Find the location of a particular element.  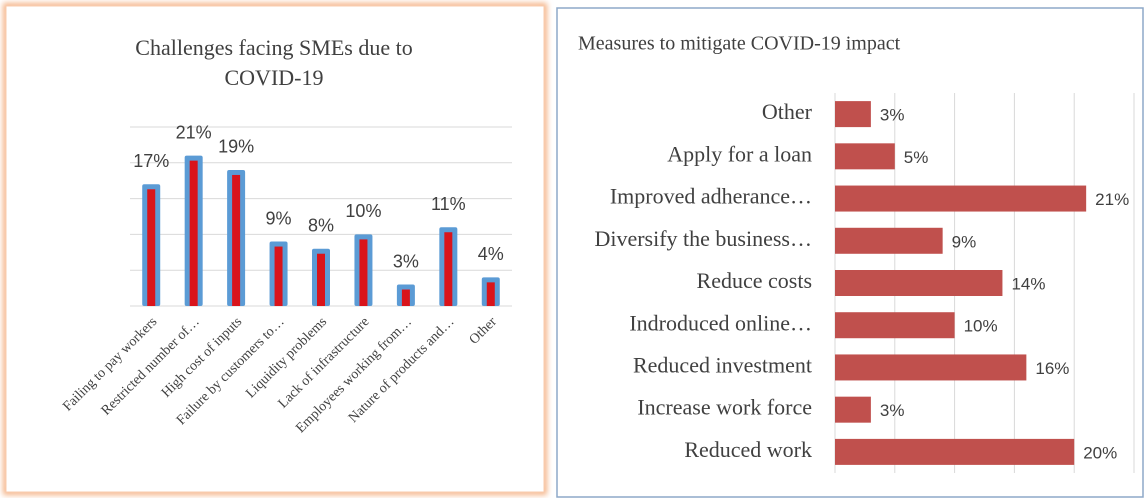

chart-title: Challenges facing SMEs due to COVID-19 is located at coordinates (273, 62).